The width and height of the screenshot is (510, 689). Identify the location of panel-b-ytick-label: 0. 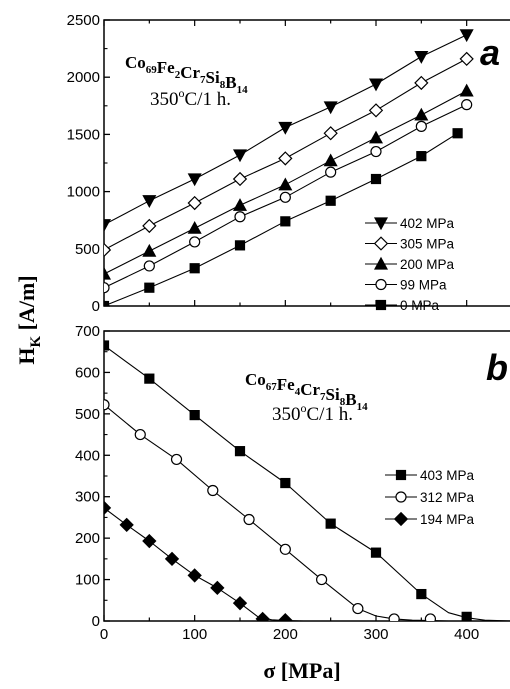
(96, 621).